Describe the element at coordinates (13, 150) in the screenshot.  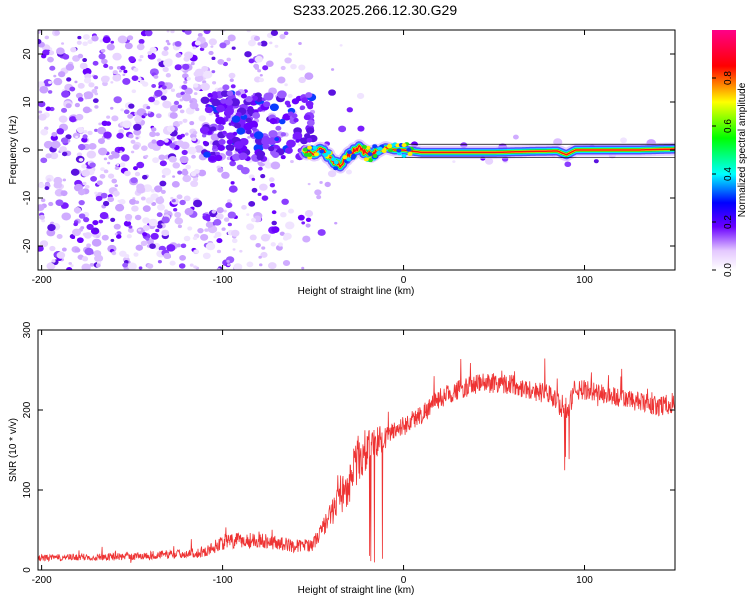
I see `spectrogram-y-axis-label: Frequency (Hz)` at that location.